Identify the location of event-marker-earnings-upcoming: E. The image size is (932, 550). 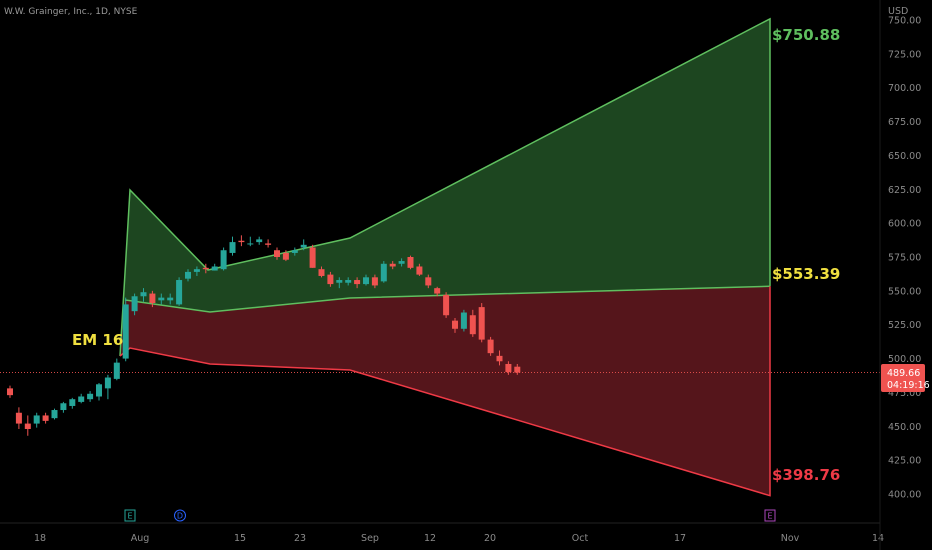
(770, 515).